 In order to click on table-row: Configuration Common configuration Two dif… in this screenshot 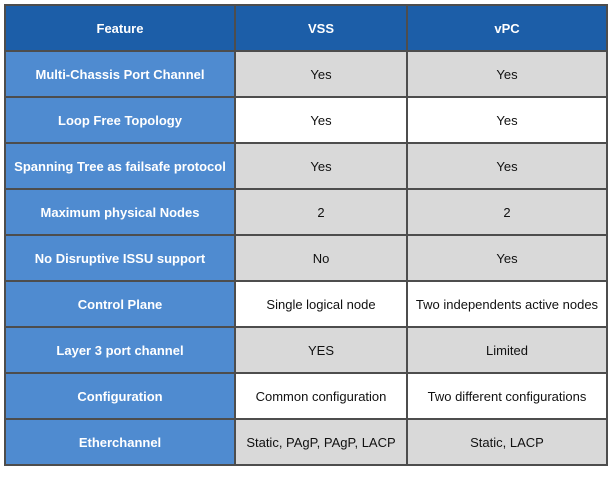, I will do `click(306, 396)`.